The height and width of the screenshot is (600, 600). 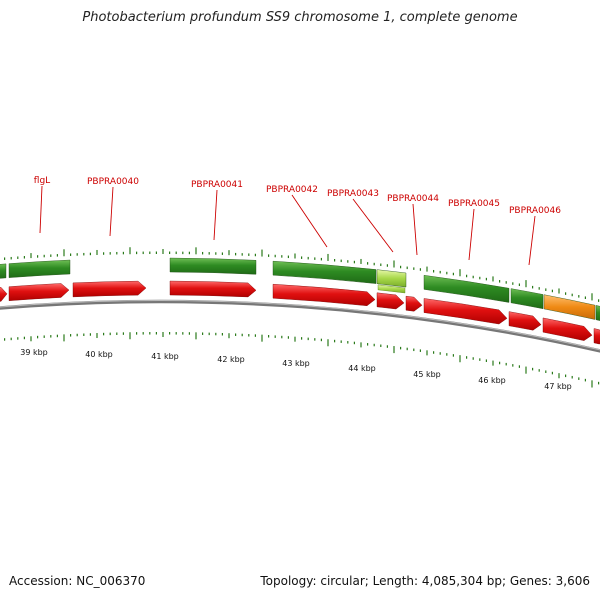 What do you see at coordinates (42, 181) in the screenshot?
I see `gene-label: flgL` at bounding box center [42, 181].